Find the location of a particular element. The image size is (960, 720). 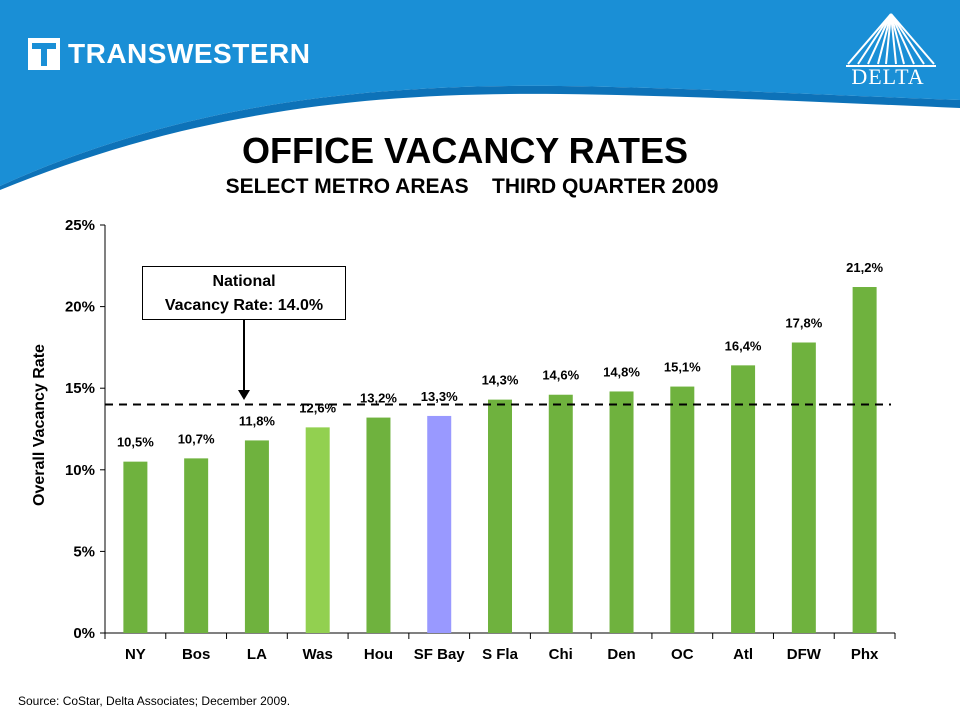

x-tick-label: Phx is located at coordinates (865, 654).